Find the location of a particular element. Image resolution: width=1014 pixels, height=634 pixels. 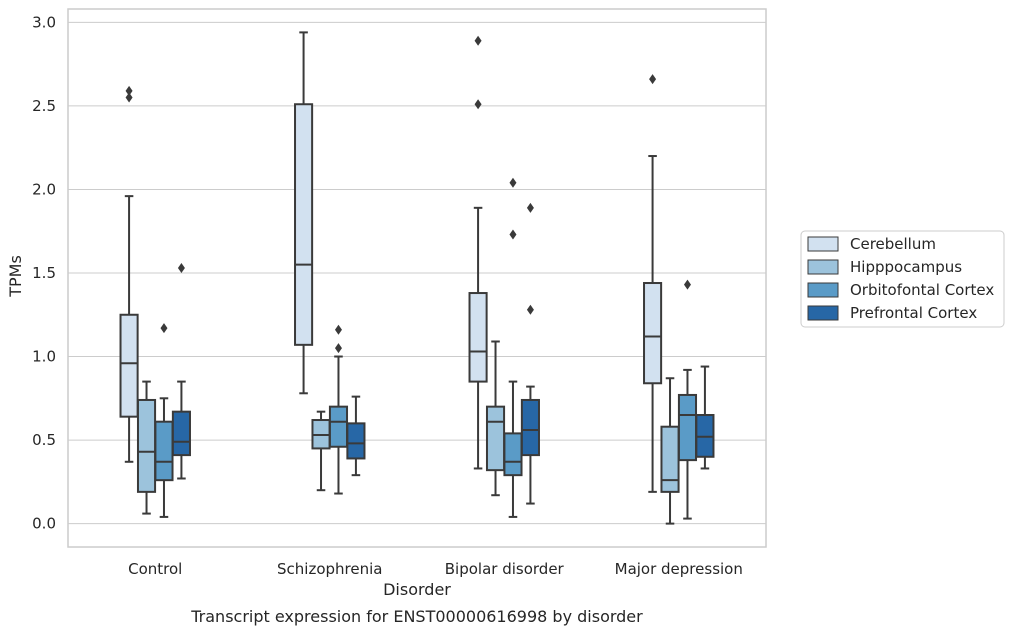

x-tick-label: Schizophrenia is located at coordinates (329, 569).